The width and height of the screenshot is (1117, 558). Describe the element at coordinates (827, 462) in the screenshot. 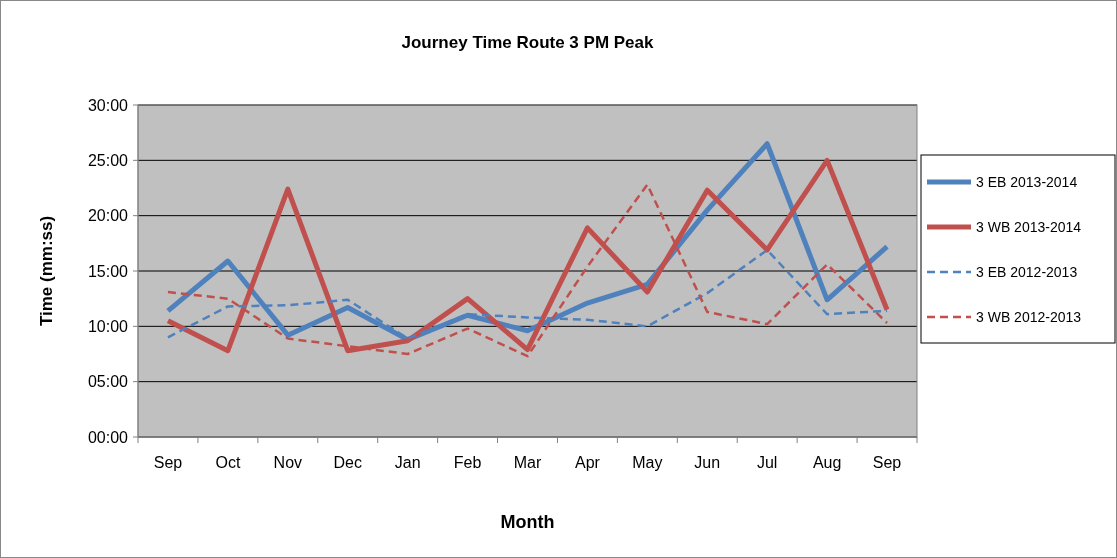

I see `x-tick-label: Aug` at that location.